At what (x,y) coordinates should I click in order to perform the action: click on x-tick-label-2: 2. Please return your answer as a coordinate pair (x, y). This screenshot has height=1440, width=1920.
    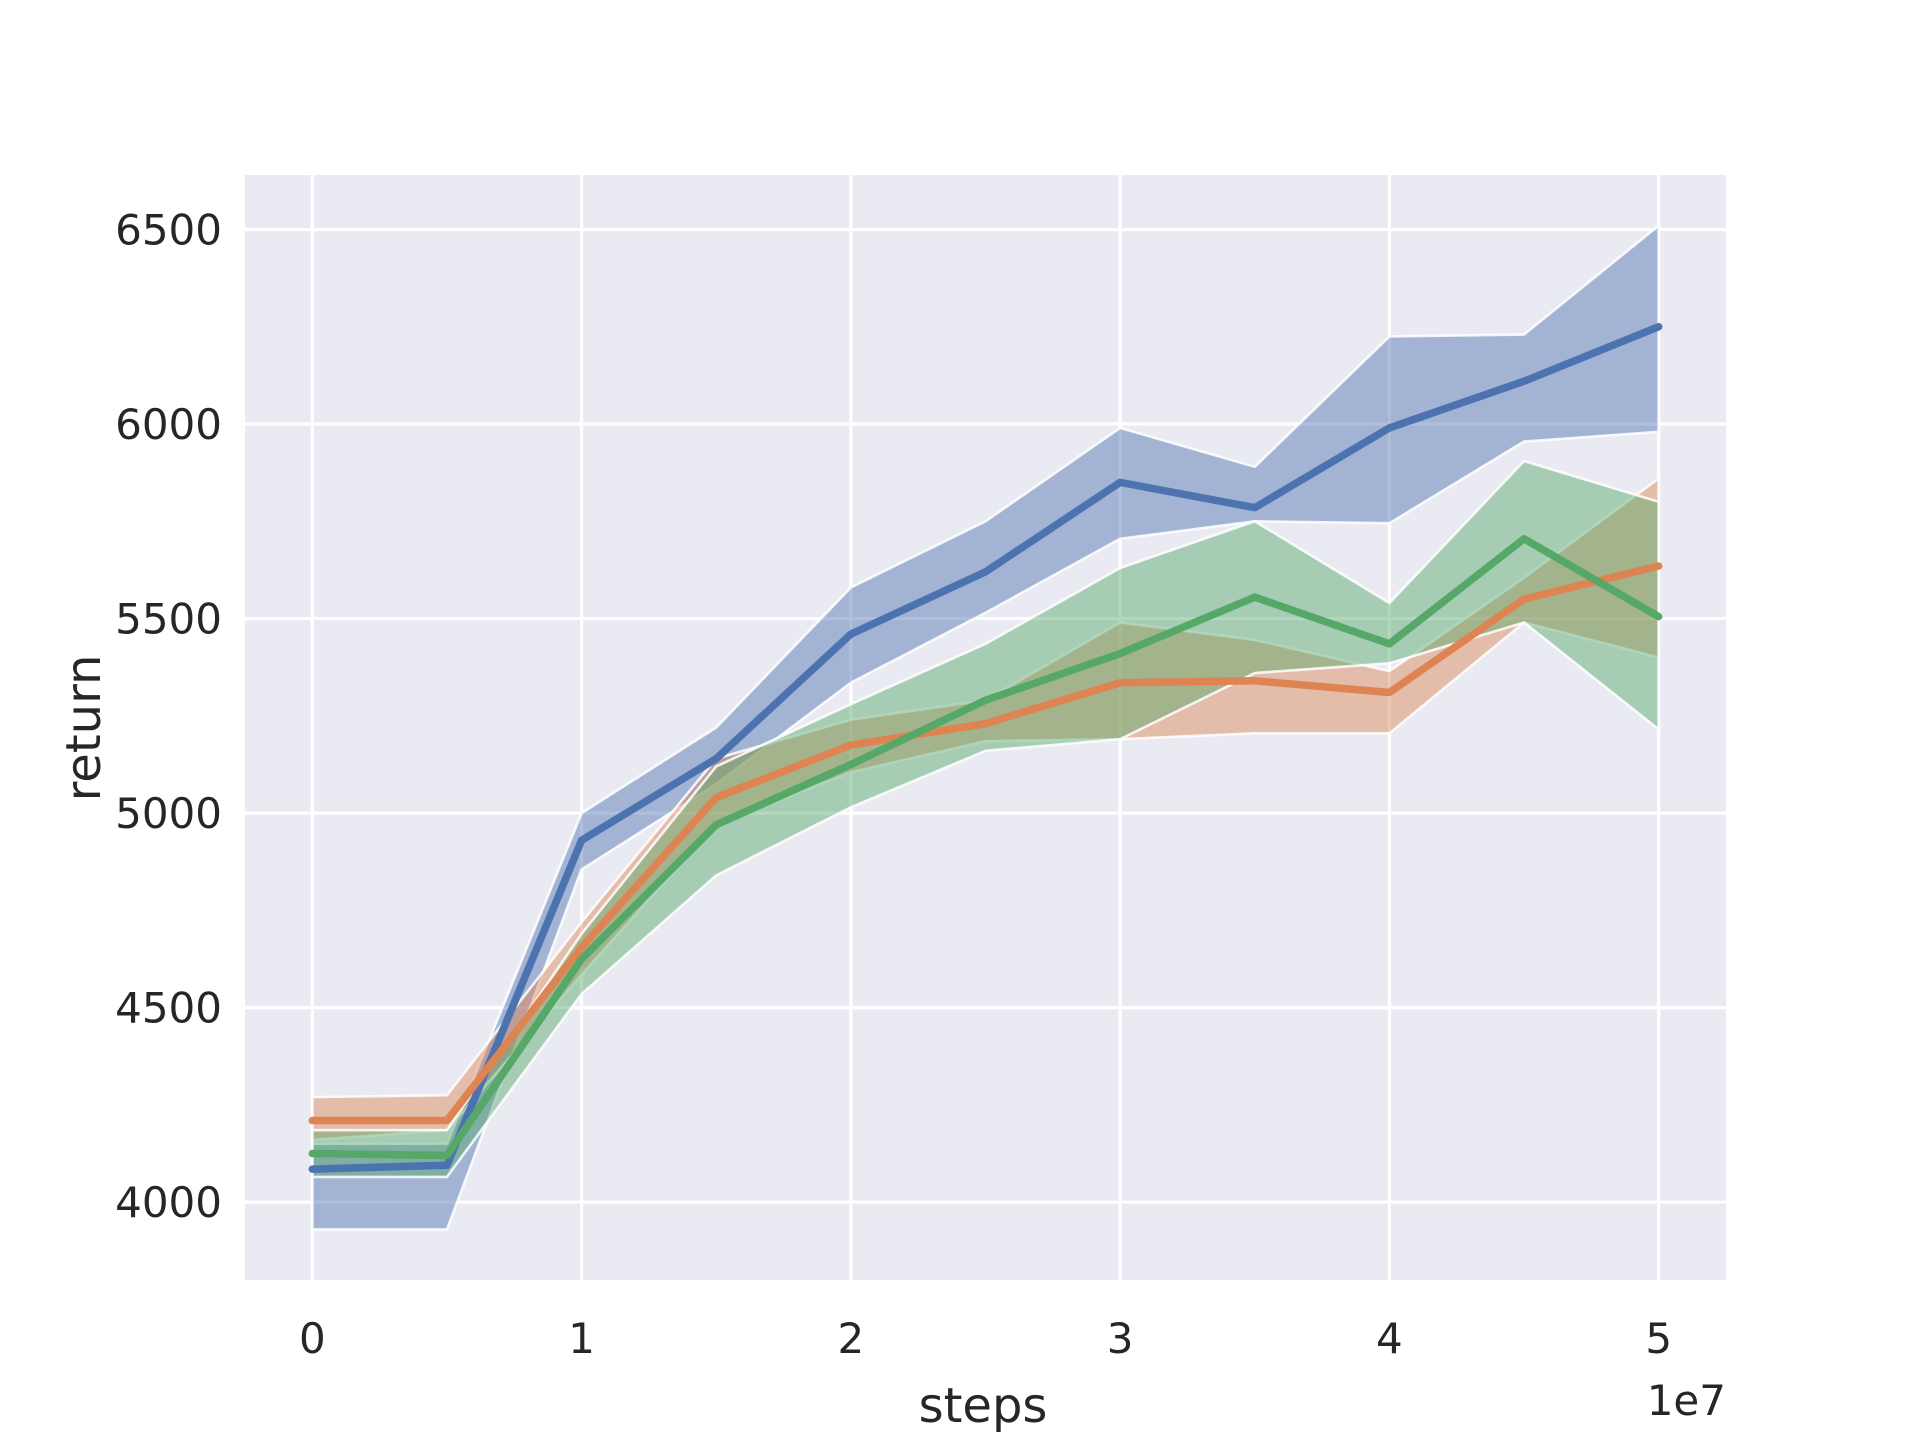
    Looking at the image, I should click on (850, 1338).